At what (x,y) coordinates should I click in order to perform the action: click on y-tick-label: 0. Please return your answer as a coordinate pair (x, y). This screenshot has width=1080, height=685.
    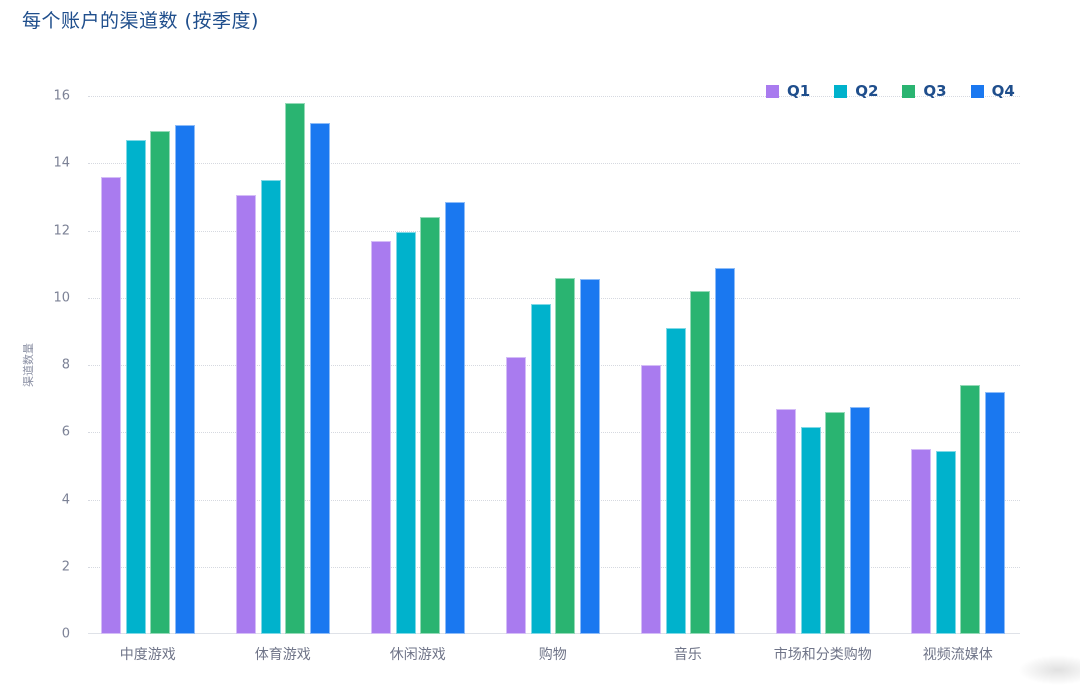
    Looking at the image, I should click on (65, 634).